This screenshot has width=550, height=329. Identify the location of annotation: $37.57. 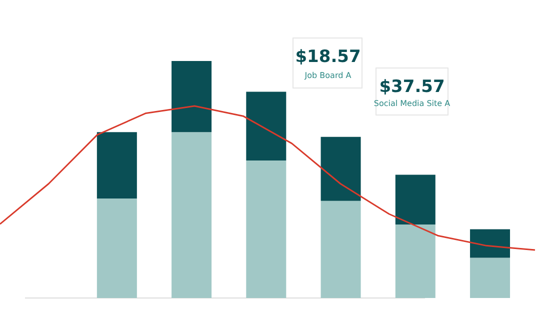
(412, 87).